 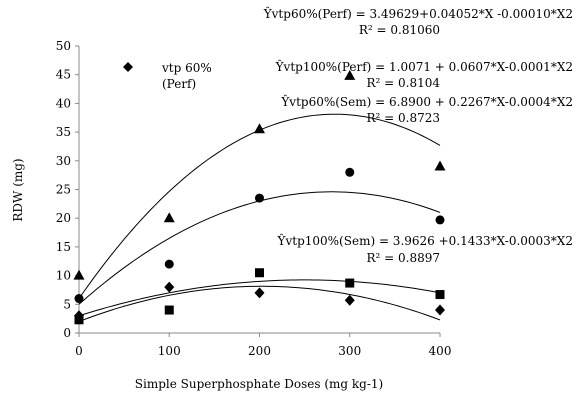 What do you see at coordinates (259, 303) in the screenshot?
I see `fit-curve-diamond` at bounding box center [259, 303].